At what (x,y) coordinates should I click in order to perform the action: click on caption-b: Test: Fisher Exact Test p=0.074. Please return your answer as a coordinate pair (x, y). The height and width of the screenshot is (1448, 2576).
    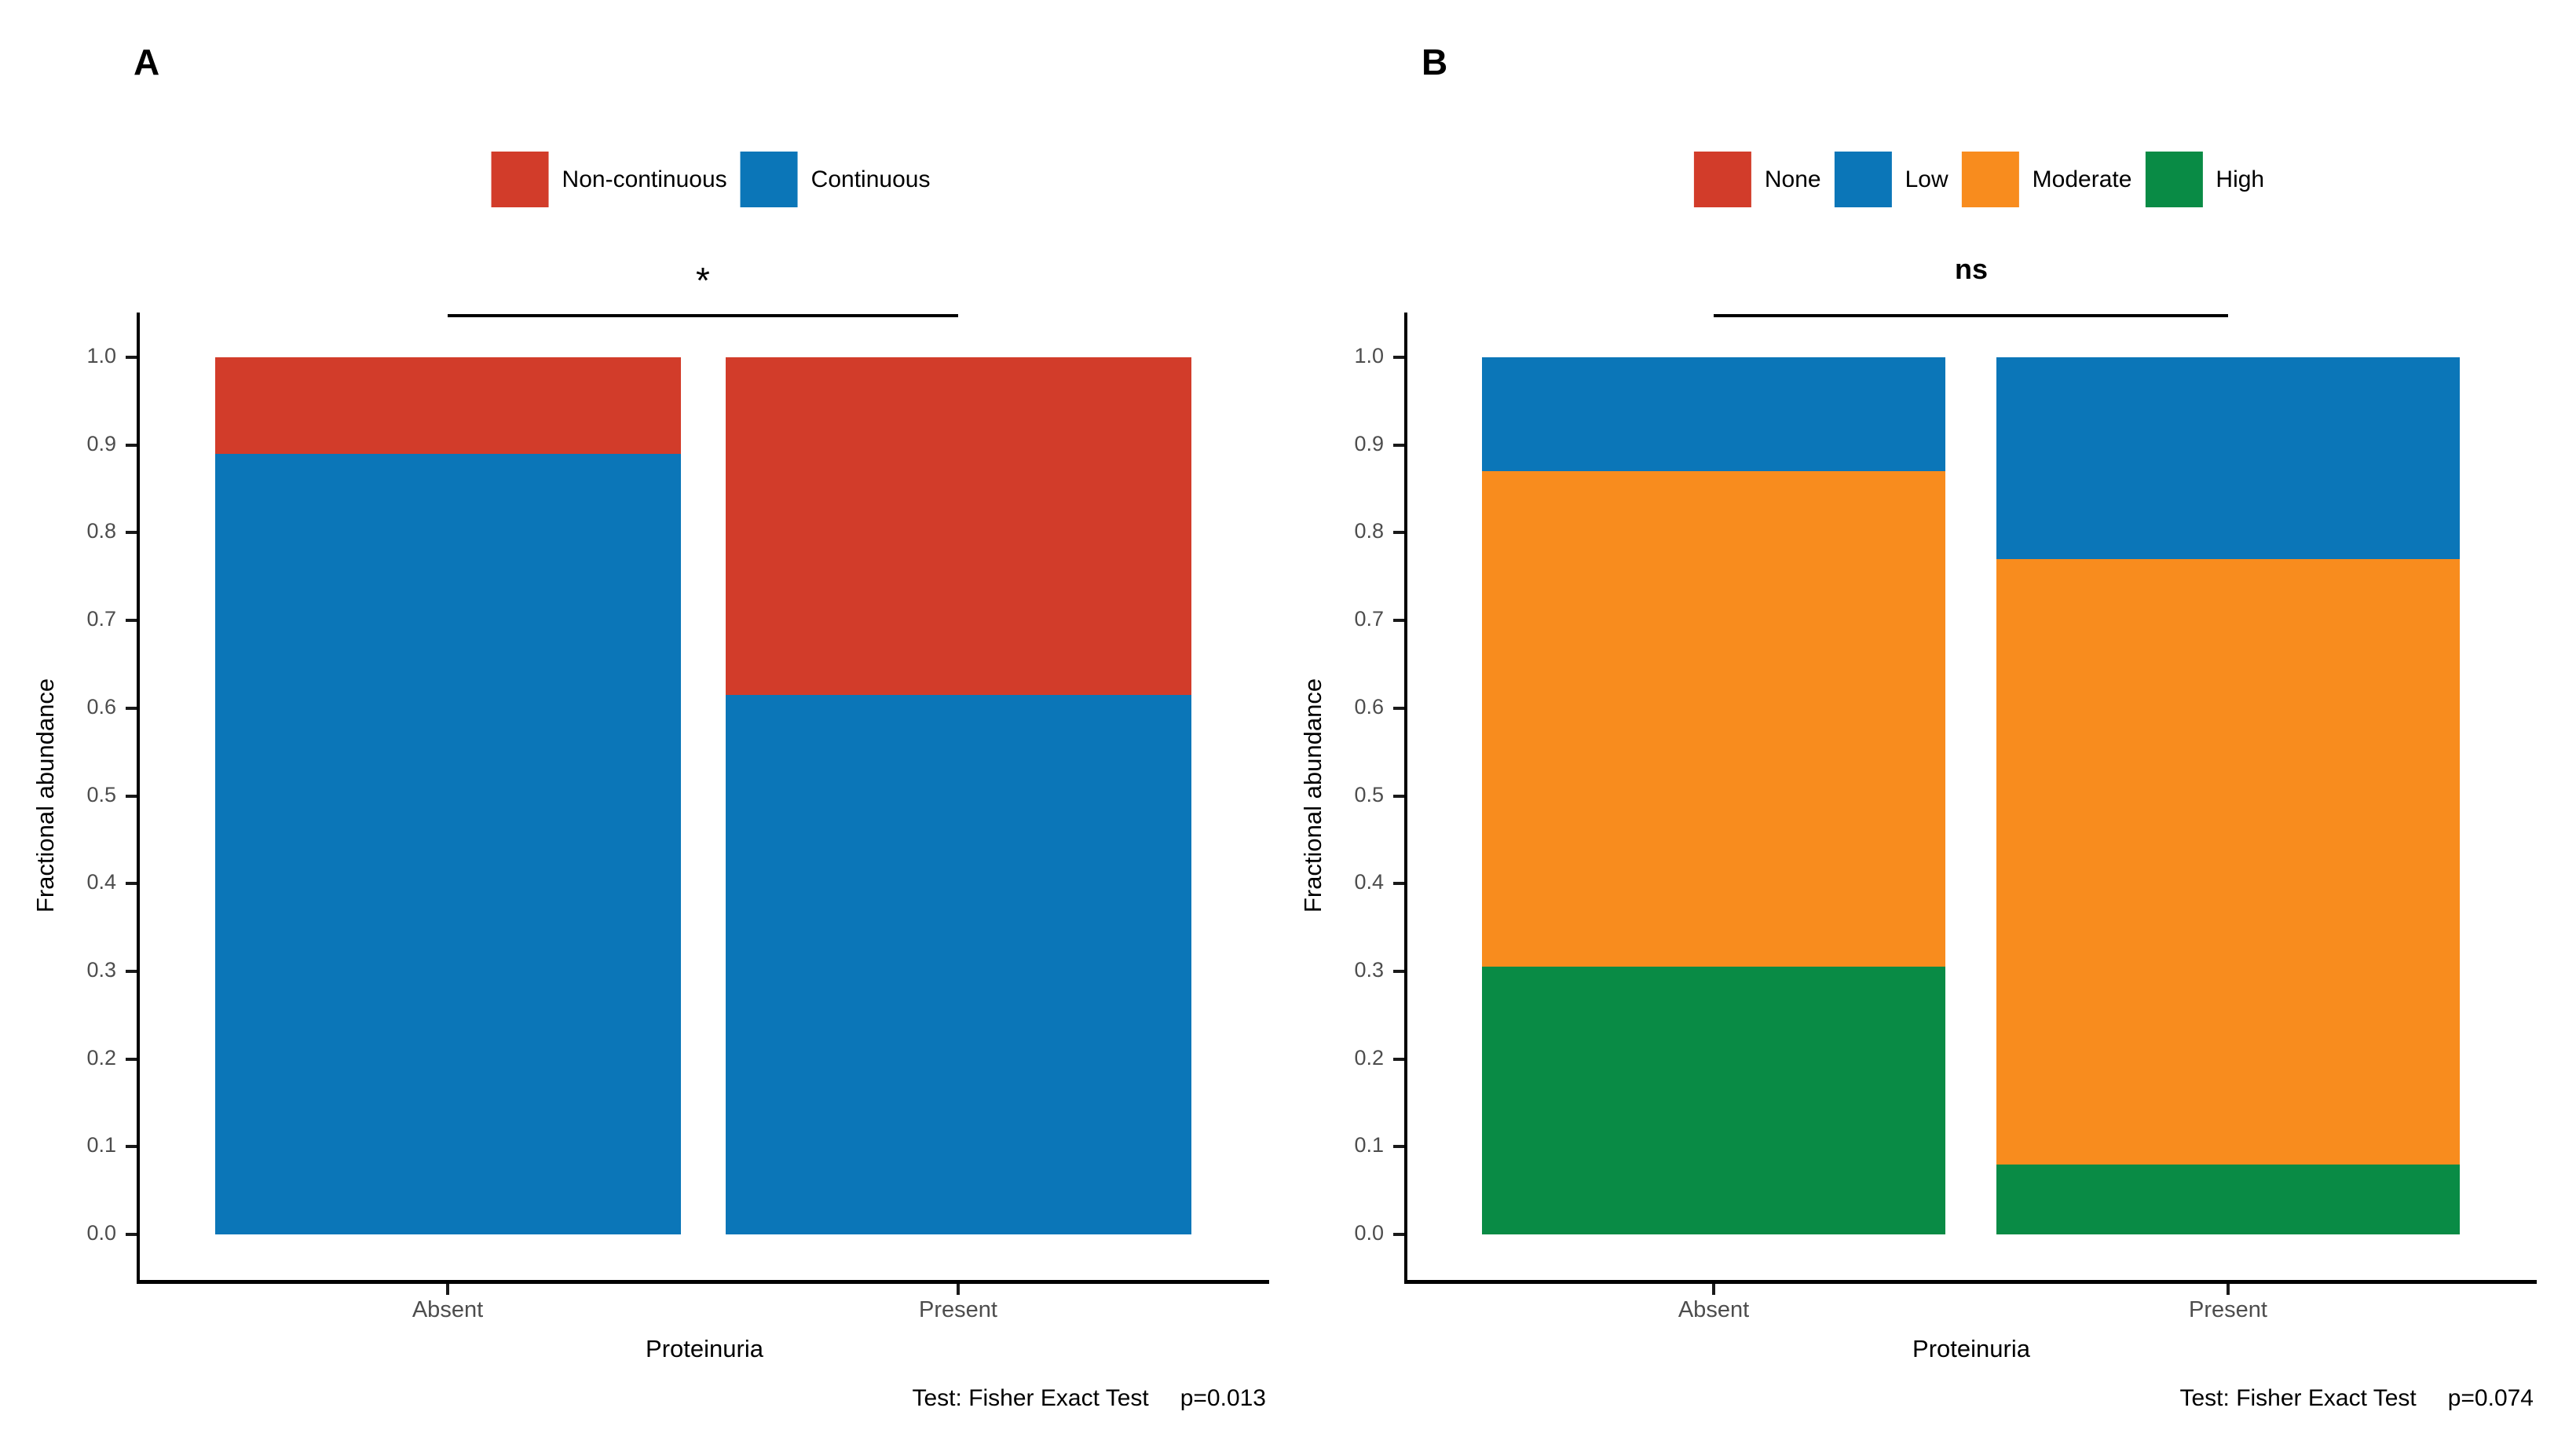
    Looking at the image, I should click on (2102, 1398).